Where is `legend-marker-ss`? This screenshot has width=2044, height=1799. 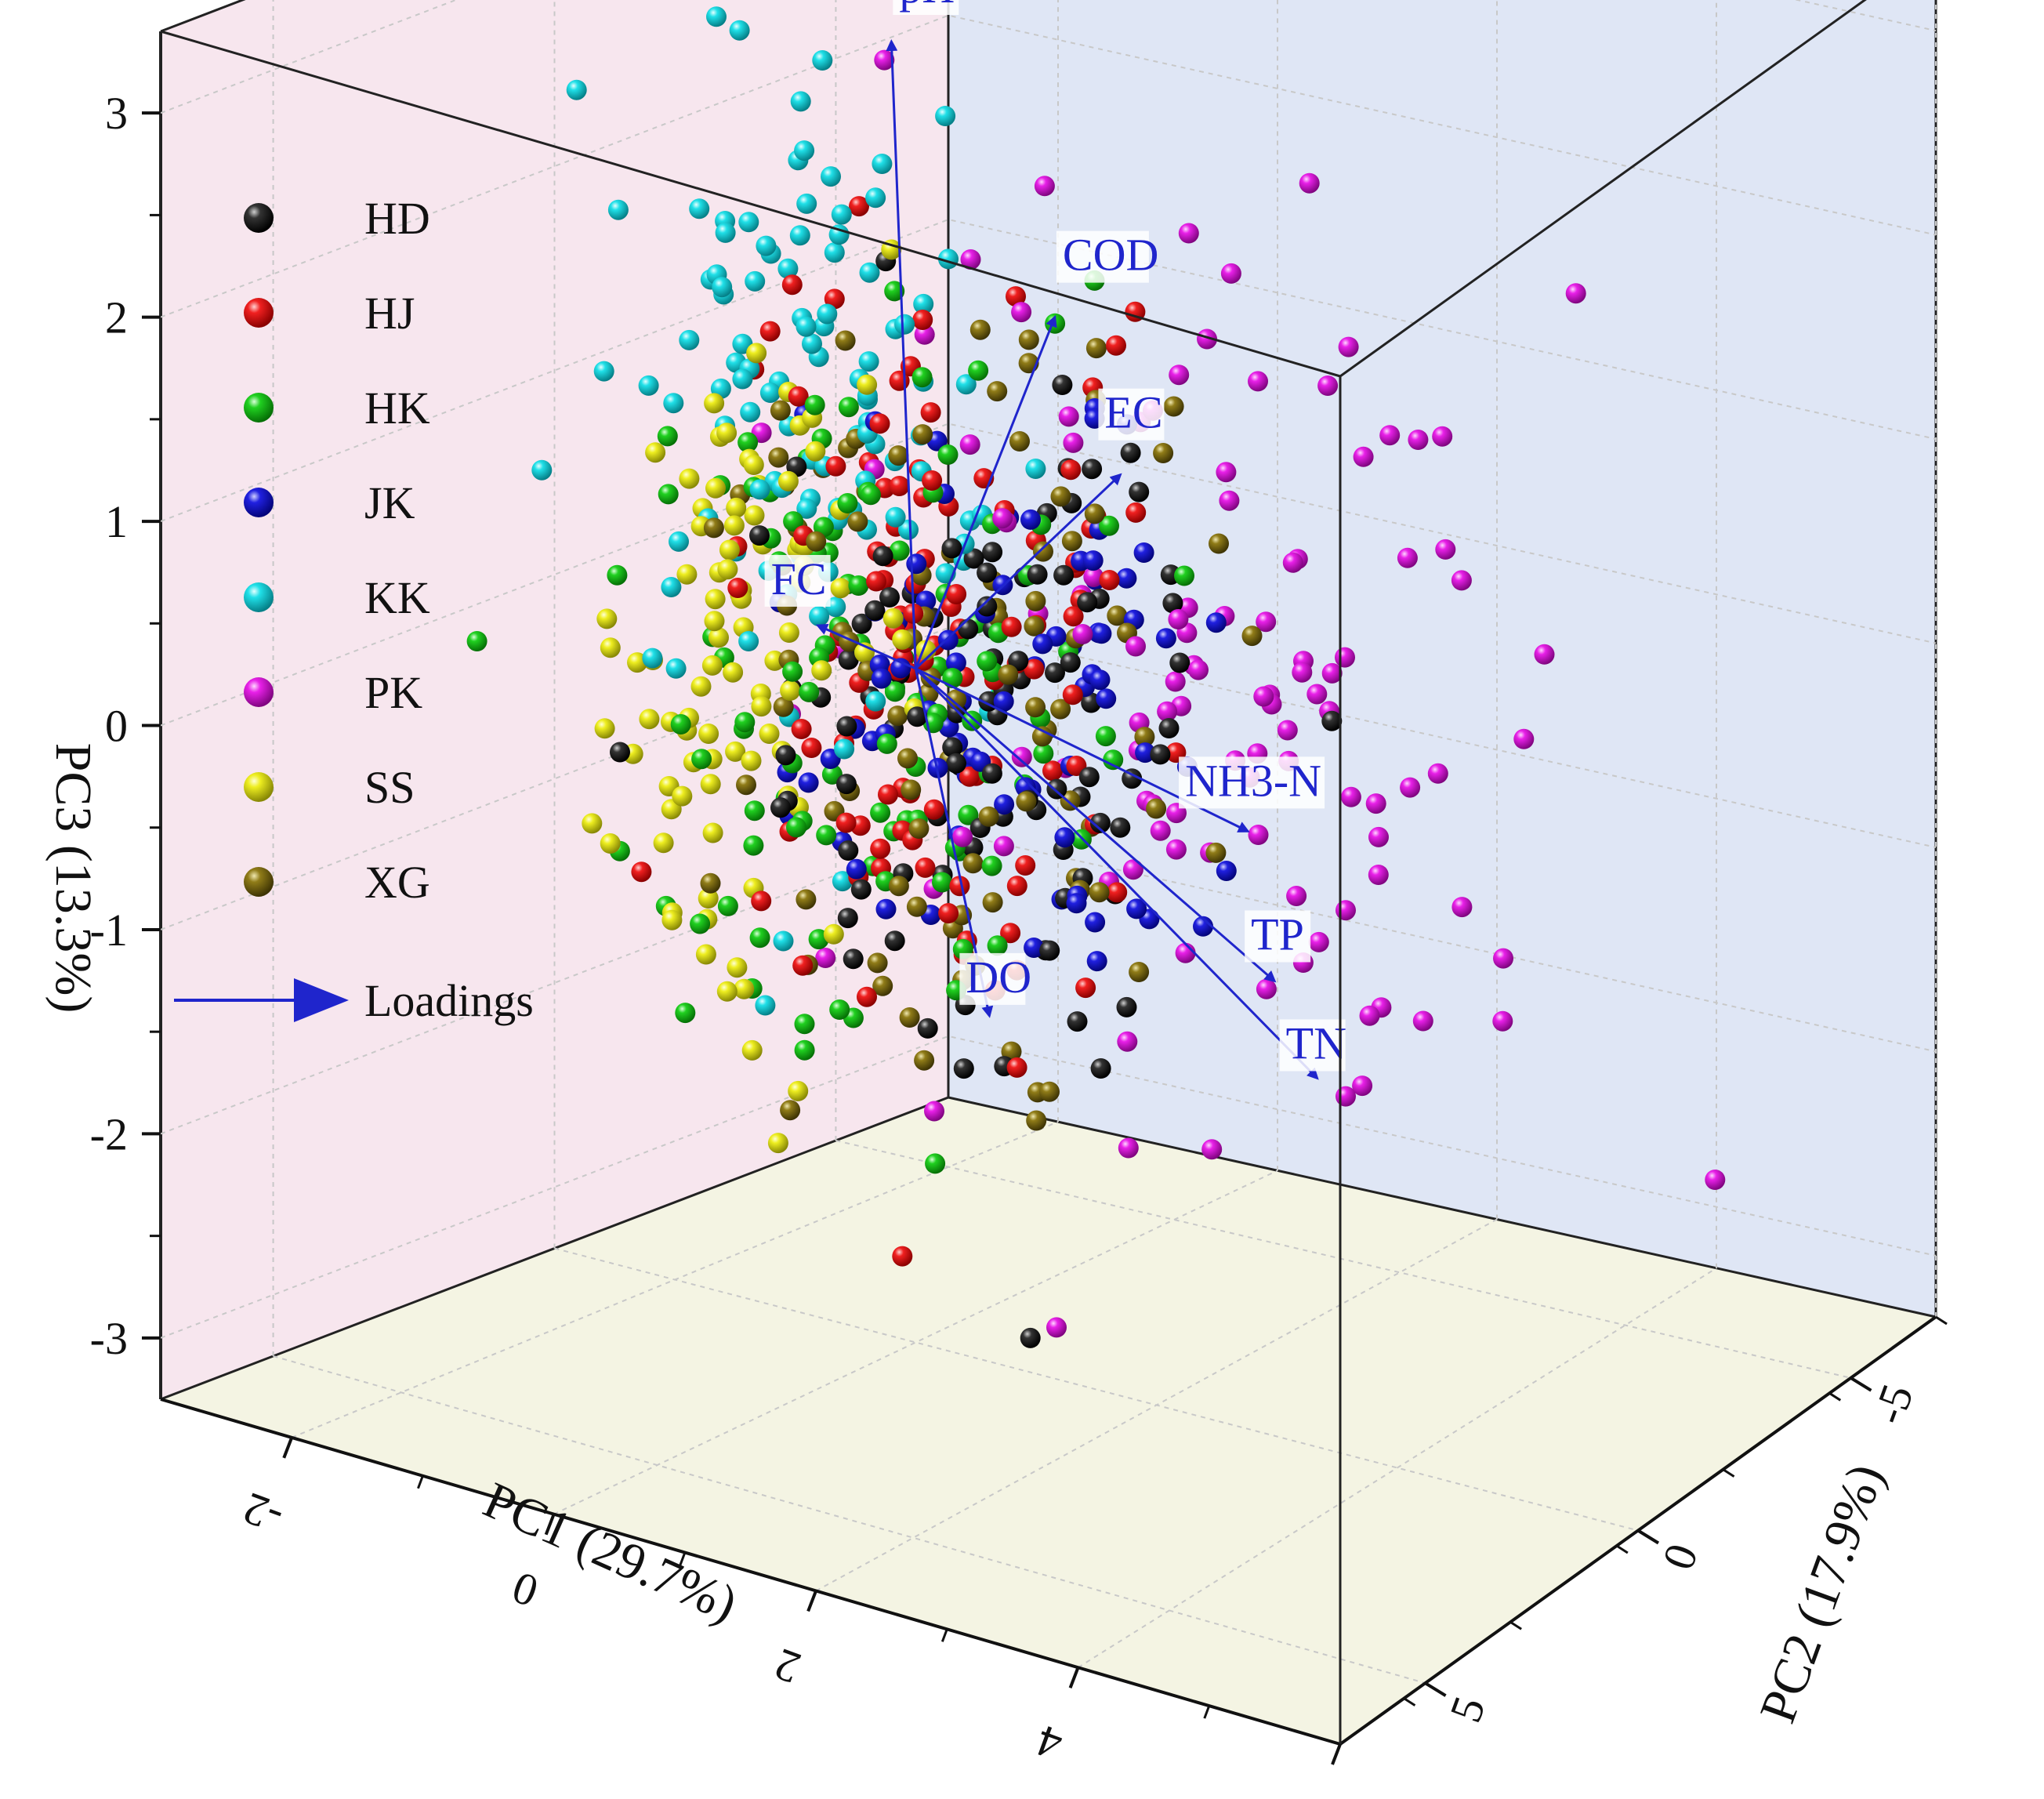 legend-marker-ss is located at coordinates (259, 787).